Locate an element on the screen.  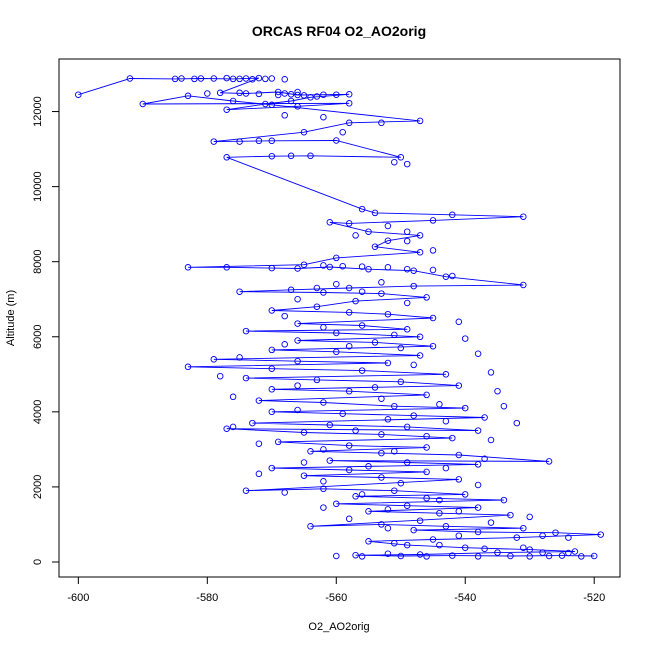
x-tick-label: -520 is located at coordinates (594, 598).